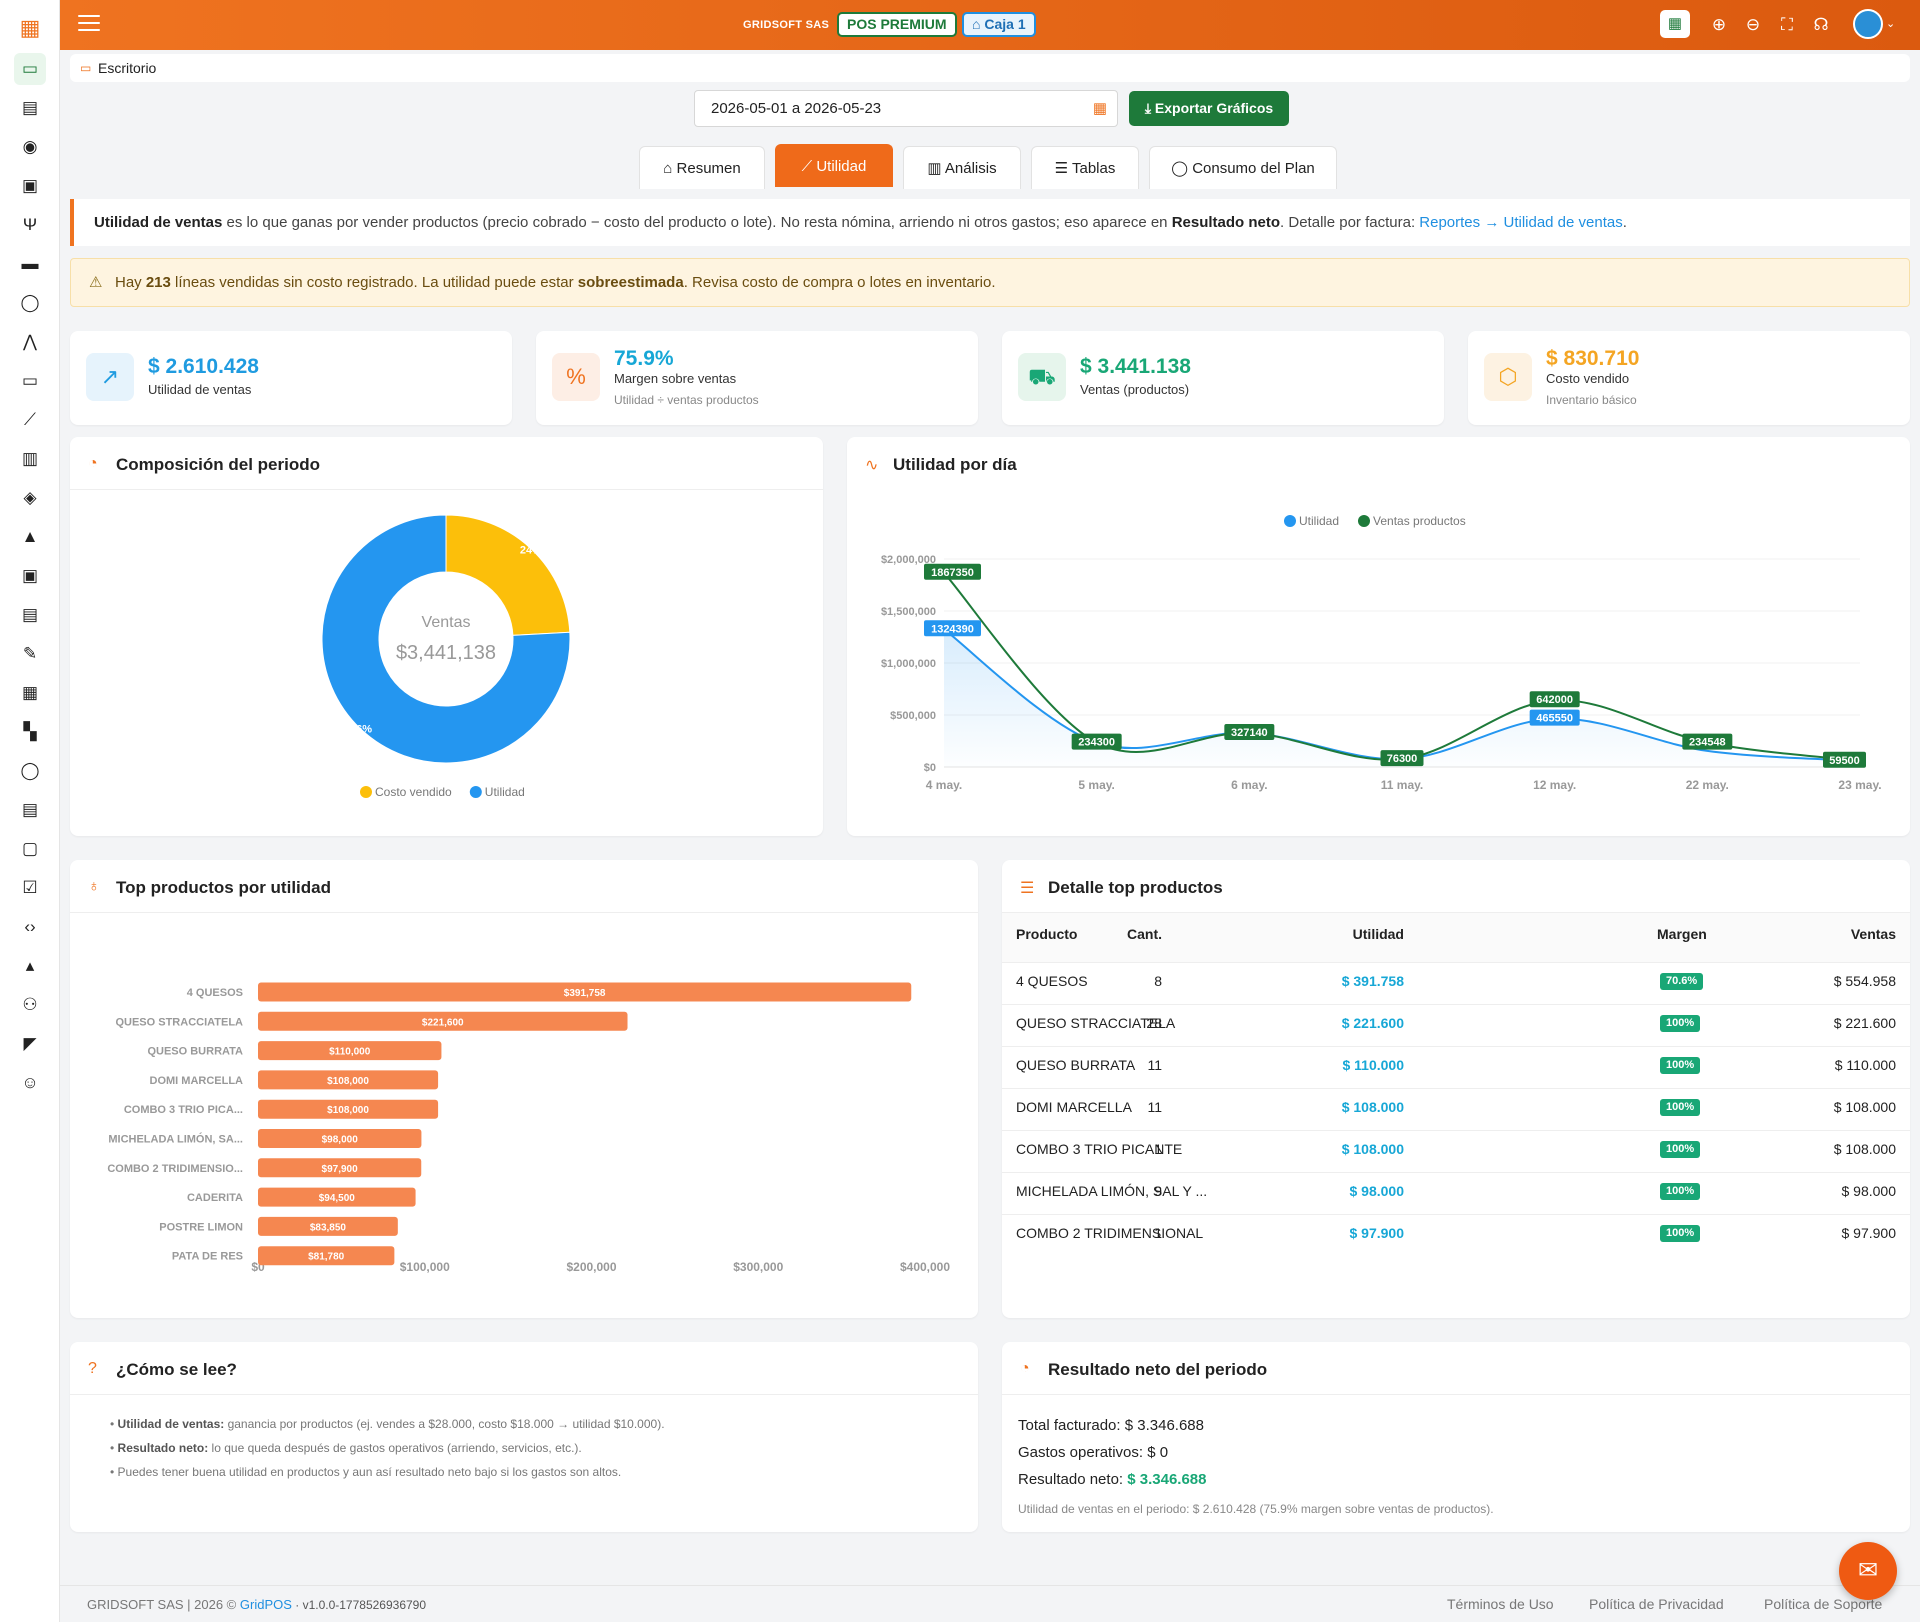  What do you see at coordinates (30, 536) in the screenshot?
I see `sidebar-item-register-icon: ▲` at bounding box center [30, 536].